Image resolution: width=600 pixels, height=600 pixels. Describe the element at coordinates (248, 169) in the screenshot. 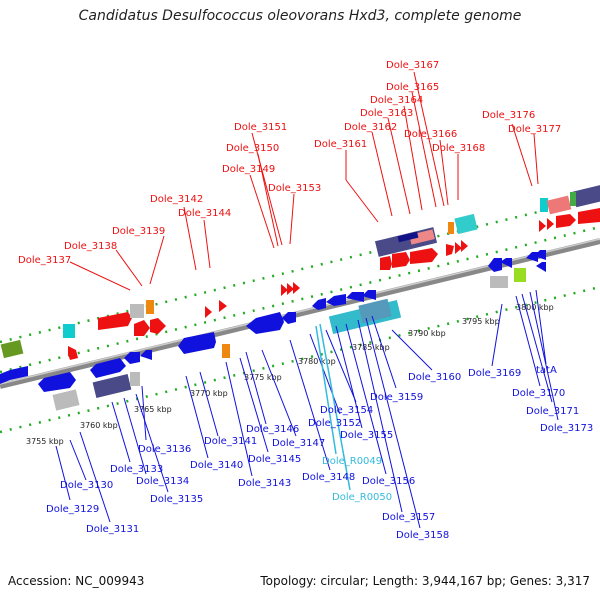

I see `gene-label-upper: Dole_3149` at that location.